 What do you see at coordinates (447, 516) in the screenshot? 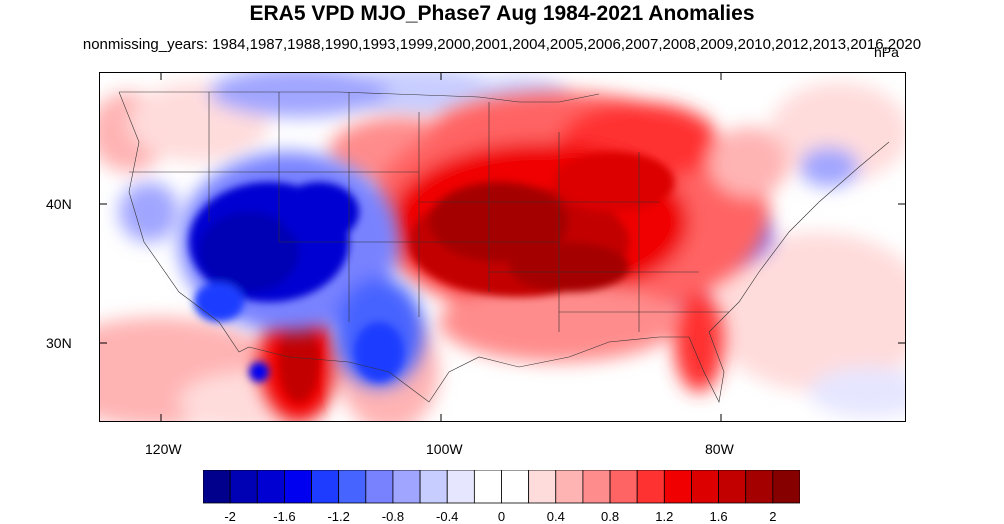
I see `colorbar-tick-label: -0.4` at bounding box center [447, 516].